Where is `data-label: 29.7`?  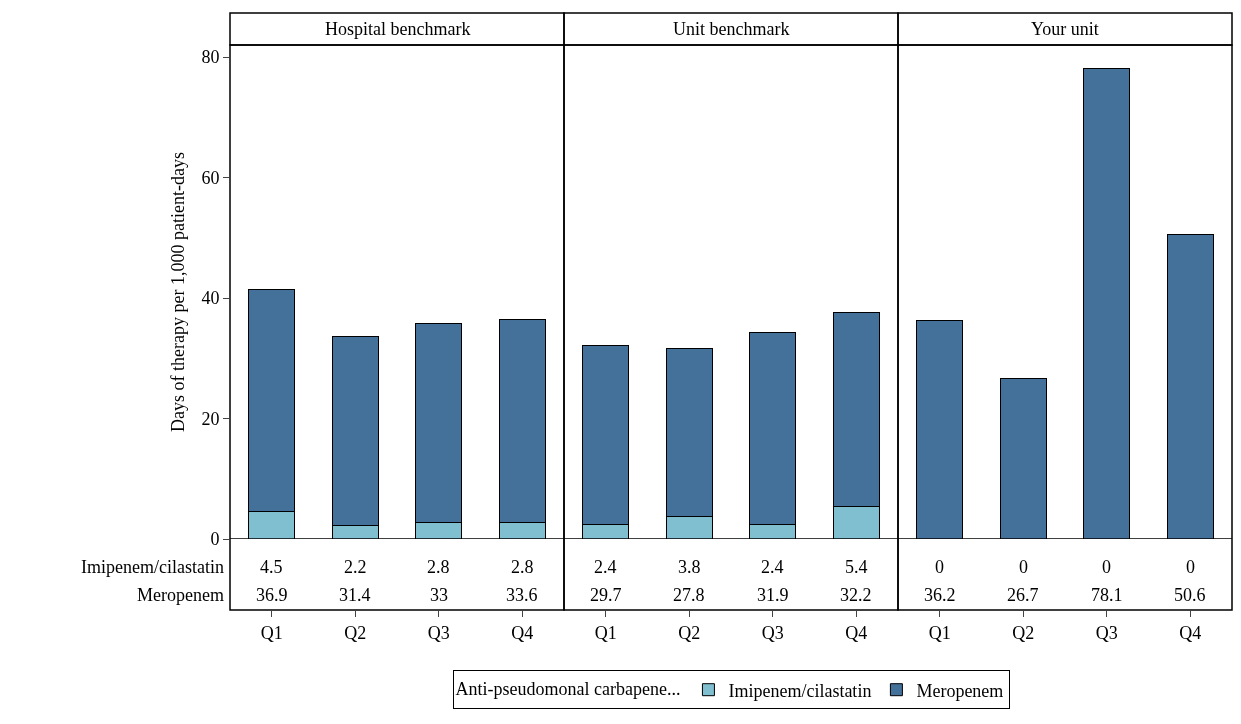 data-label: 29.7 is located at coordinates (606, 595).